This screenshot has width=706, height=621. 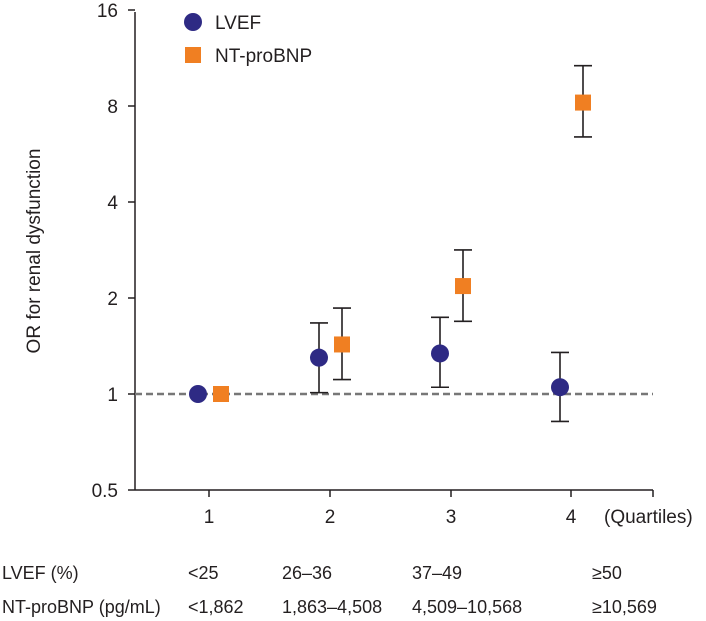 What do you see at coordinates (105, 491) in the screenshot?
I see `y-tick-label: 0.5` at bounding box center [105, 491].